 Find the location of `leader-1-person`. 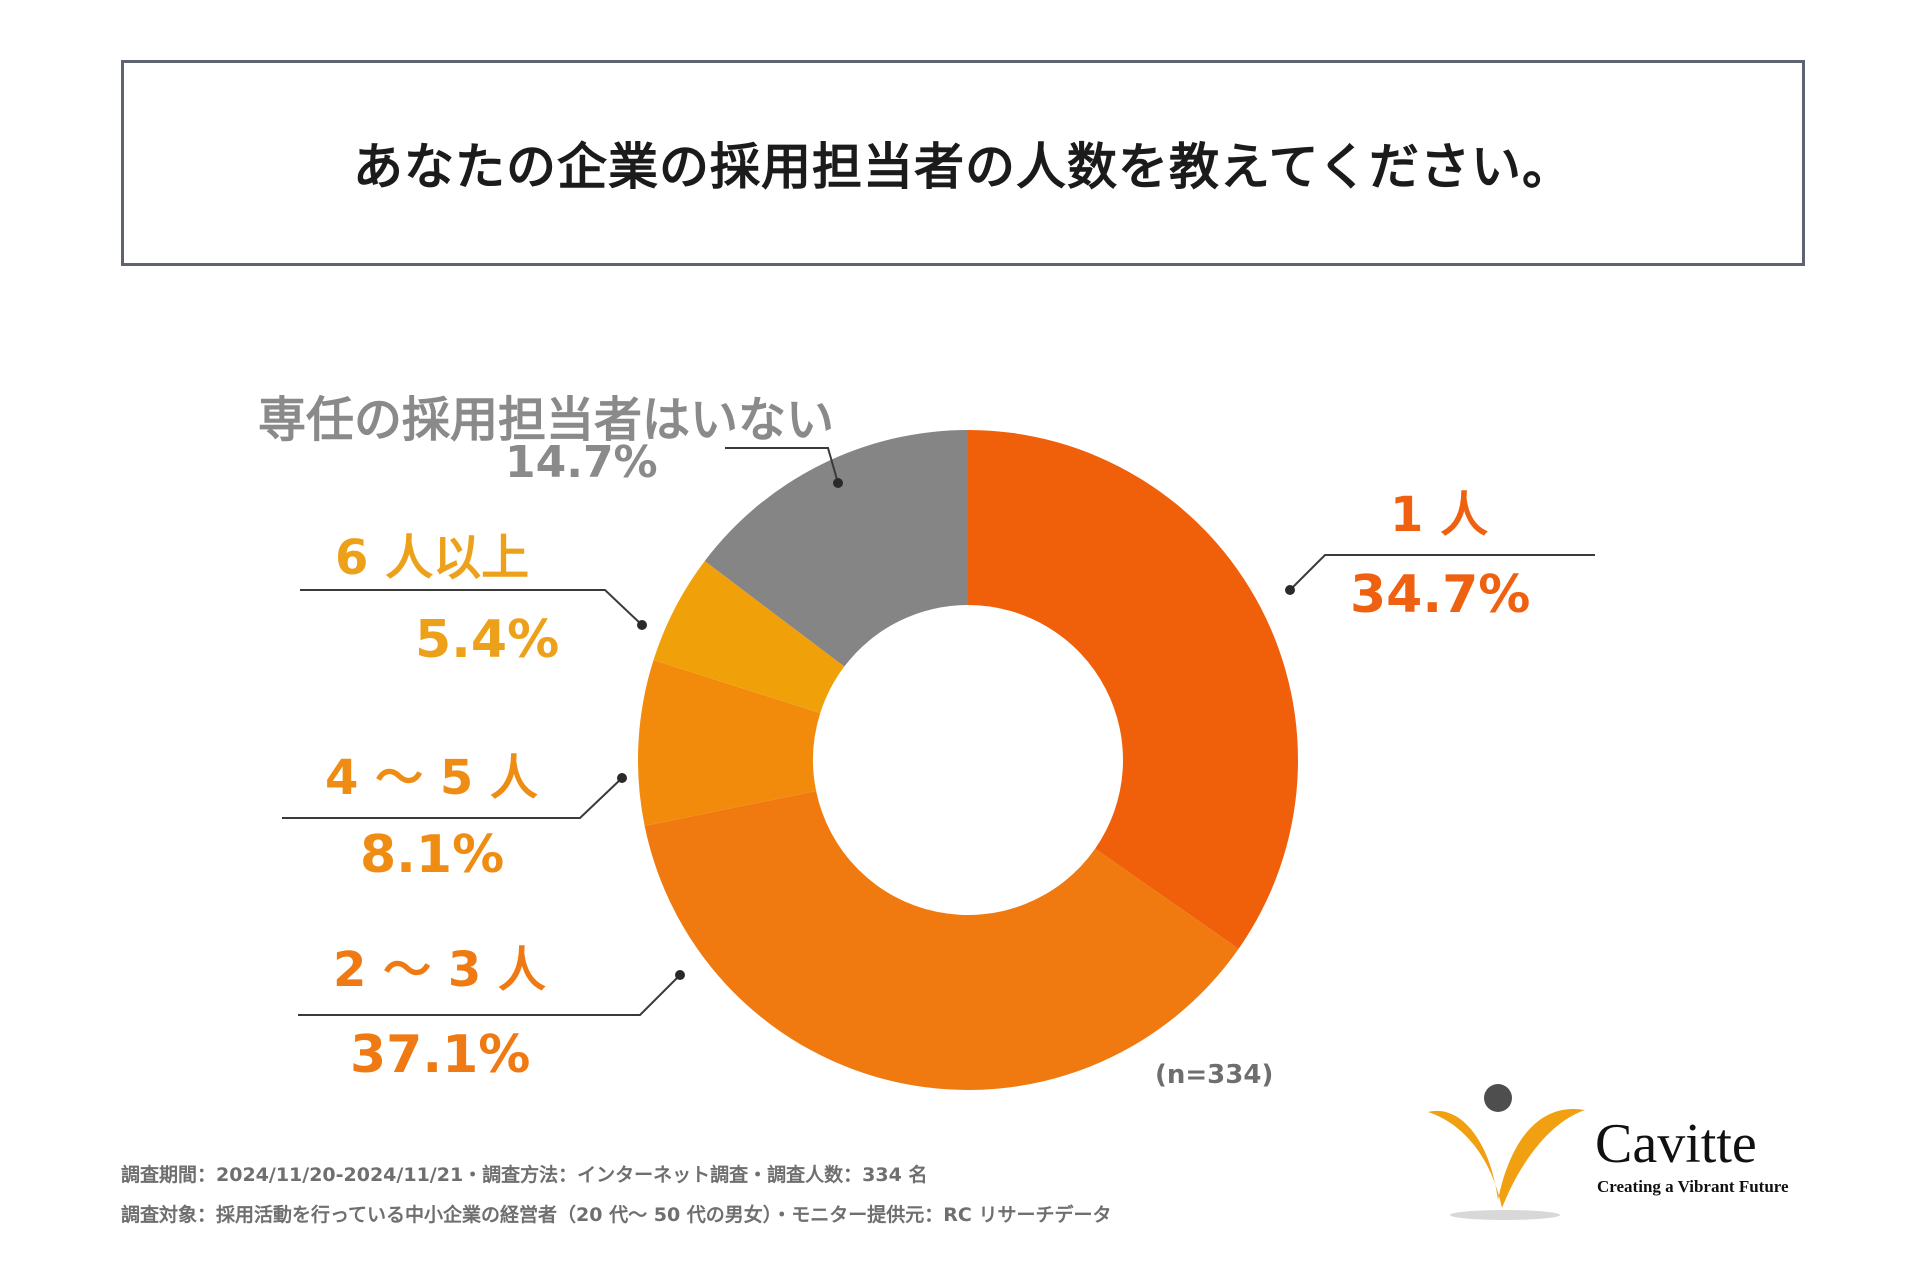

leader-1-person is located at coordinates (1442, 572).